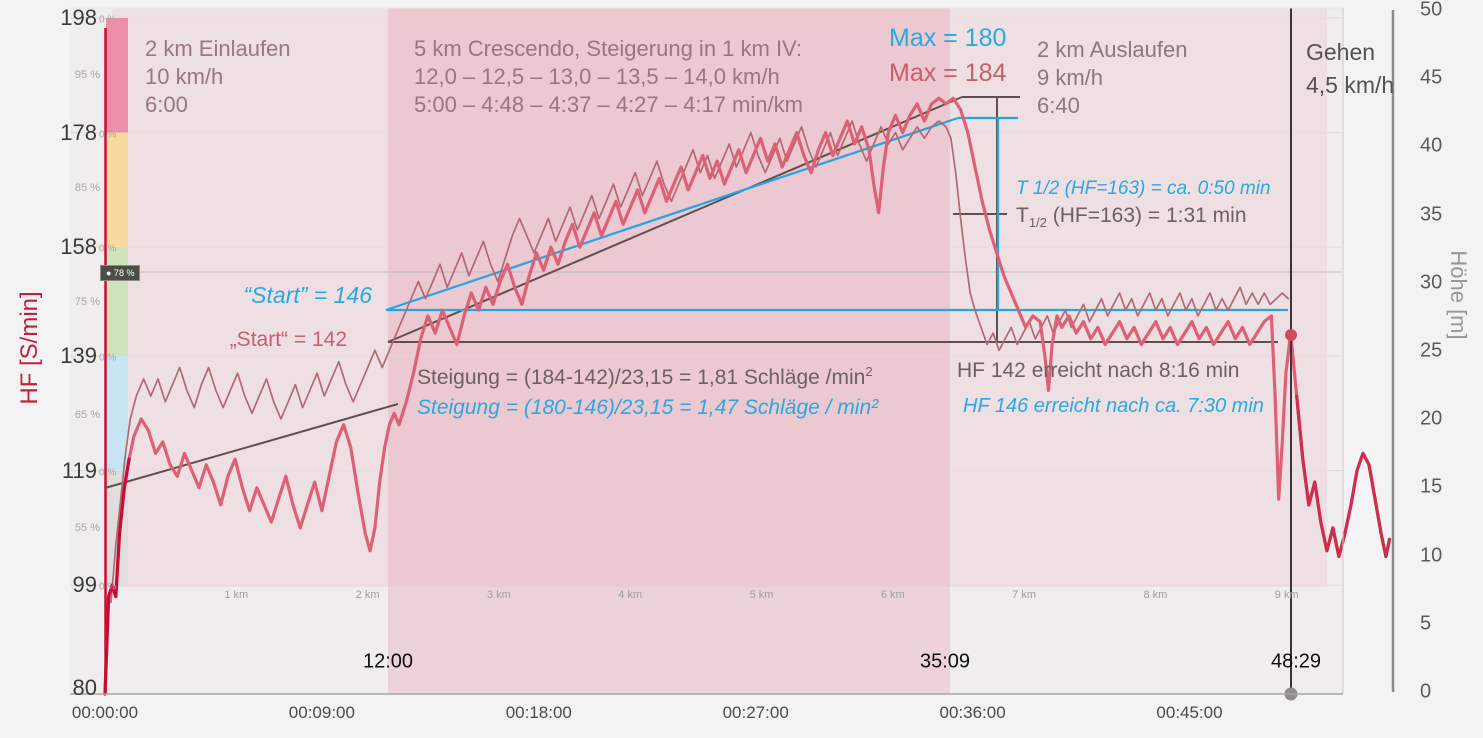 The image size is (1483, 738). What do you see at coordinates (1368, 351) in the screenshot?
I see `right-margin` at bounding box center [1368, 351].